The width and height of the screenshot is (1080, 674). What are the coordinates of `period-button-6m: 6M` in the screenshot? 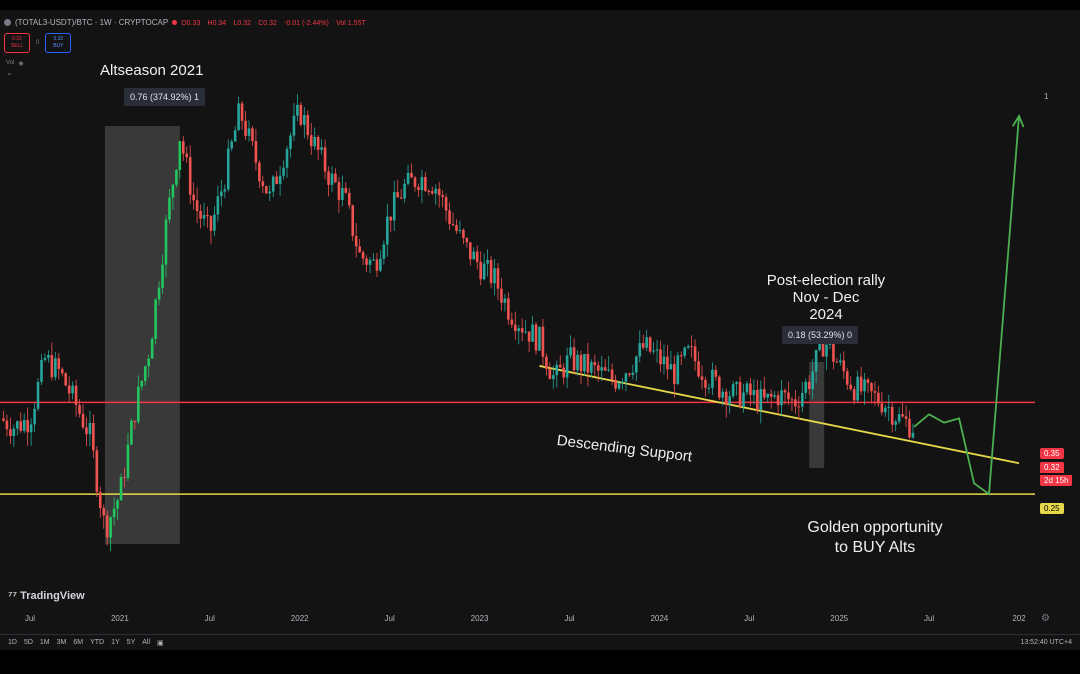 It's located at (78, 642).